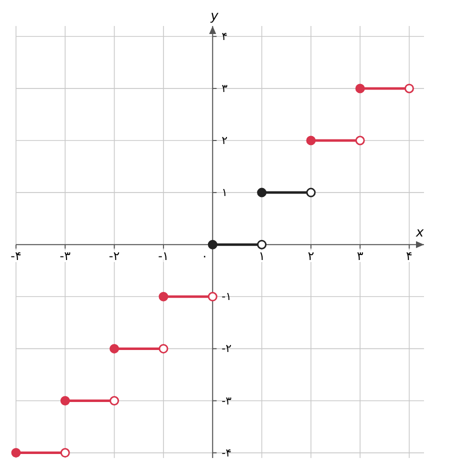 The image size is (449, 459). Describe the element at coordinates (214, 16) in the screenshot. I see `y-axis-title: y` at that location.